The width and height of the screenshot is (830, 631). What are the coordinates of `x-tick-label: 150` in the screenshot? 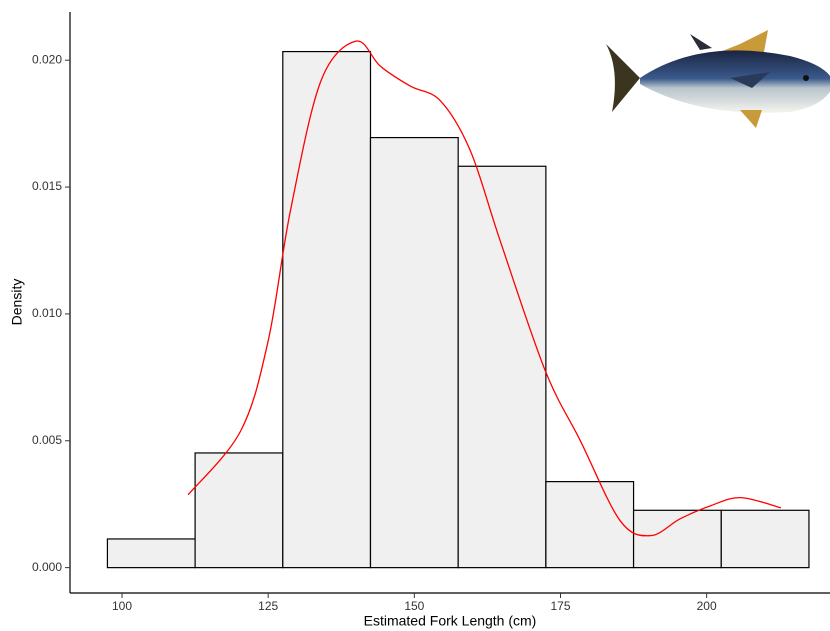 It's located at (414, 606).